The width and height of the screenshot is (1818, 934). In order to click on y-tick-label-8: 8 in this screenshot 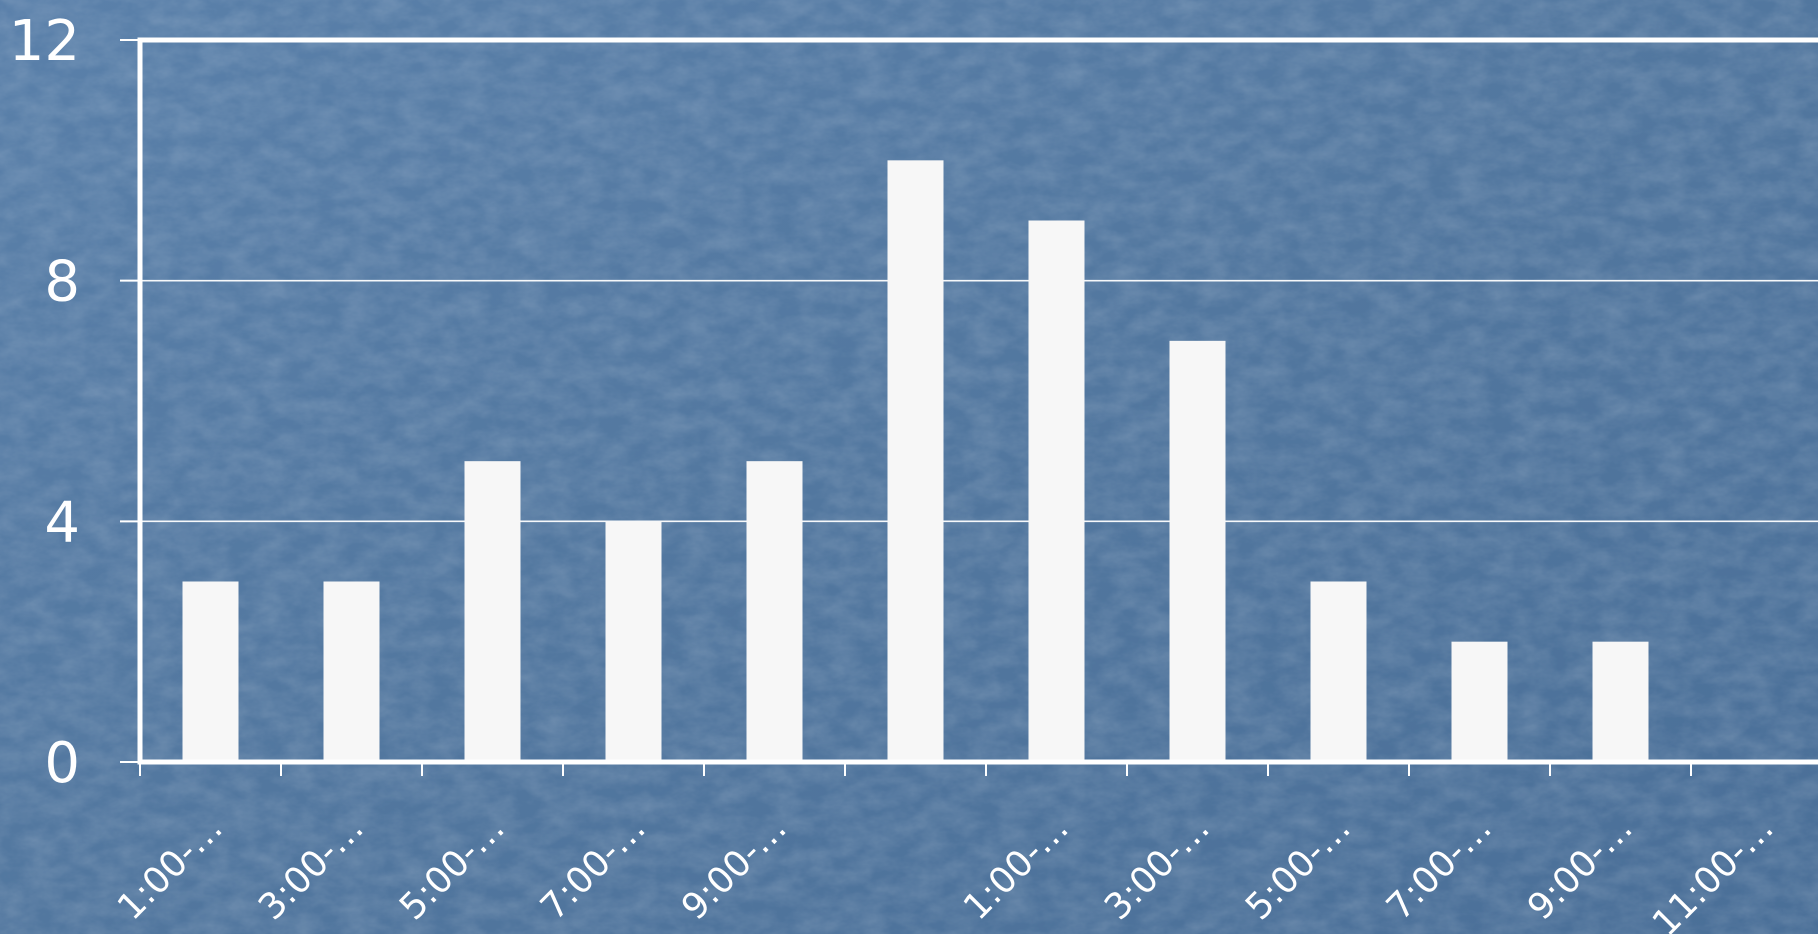, I will do `click(62, 282)`.